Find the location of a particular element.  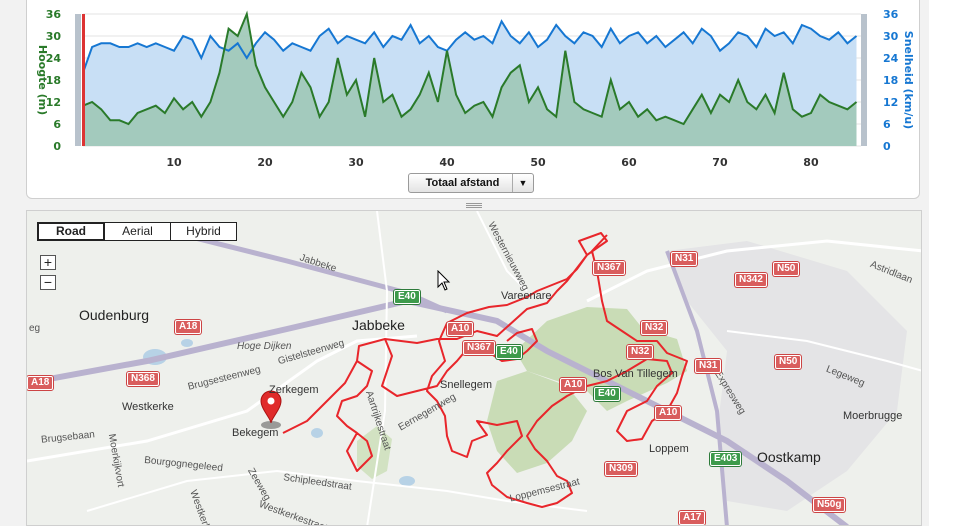

zoom-in-button: + is located at coordinates (48, 262).